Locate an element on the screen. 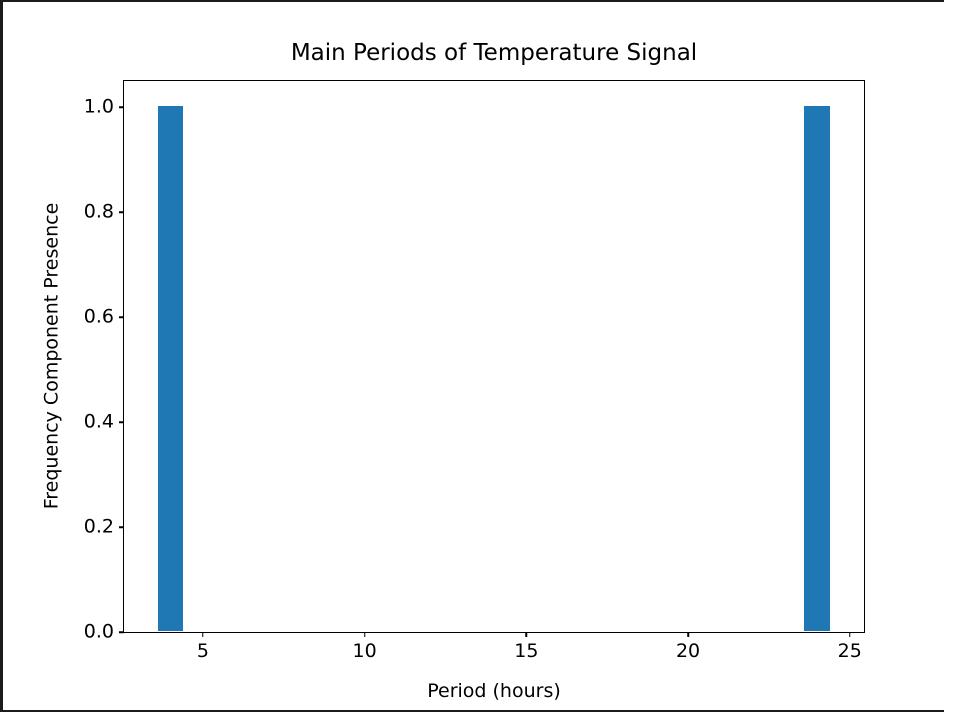  x-tick-label: 5 is located at coordinates (202, 651).